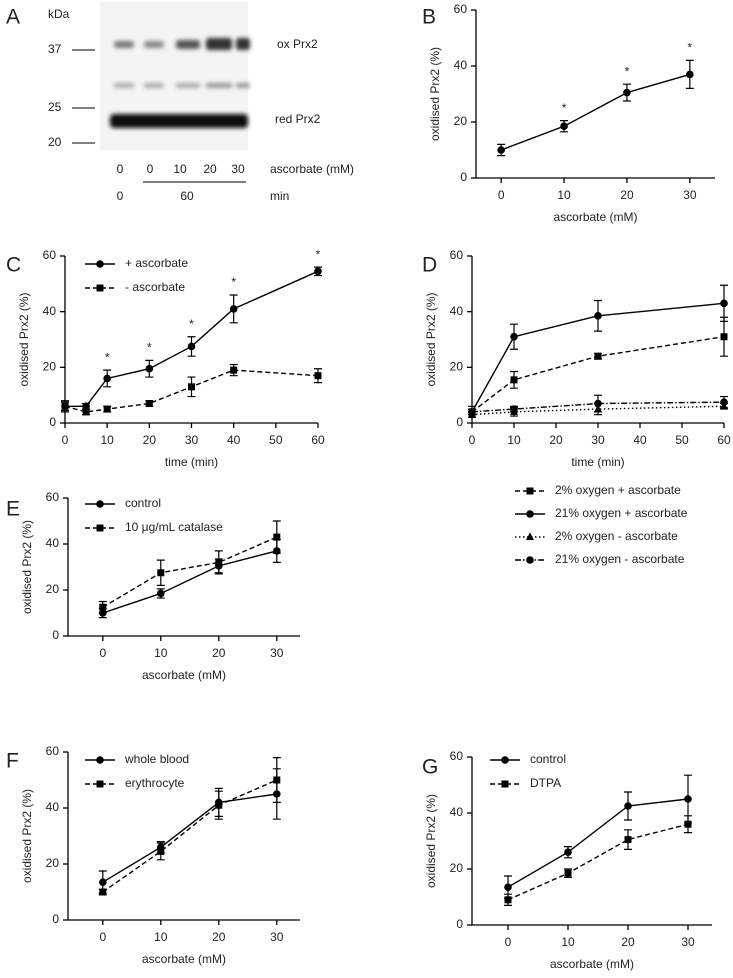 This screenshot has width=733, height=978. What do you see at coordinates (187, 196) in the screenshot?
I see `time-label: 60` at bounding box center [187, 196].